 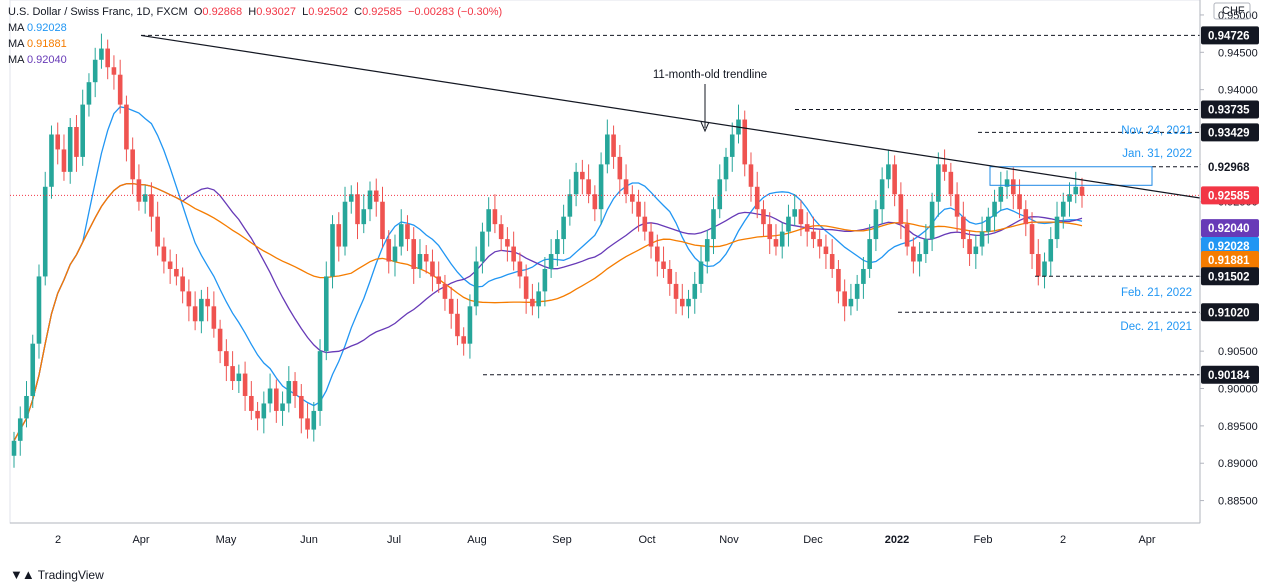 I want to click on ma-row-1: MA 0.92028, so click(x=255, y=28).